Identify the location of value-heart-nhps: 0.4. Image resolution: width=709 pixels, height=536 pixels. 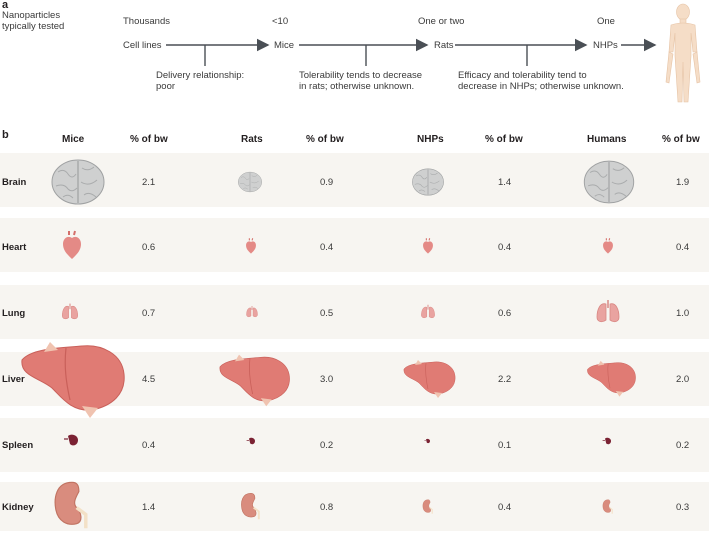
(505, 247).